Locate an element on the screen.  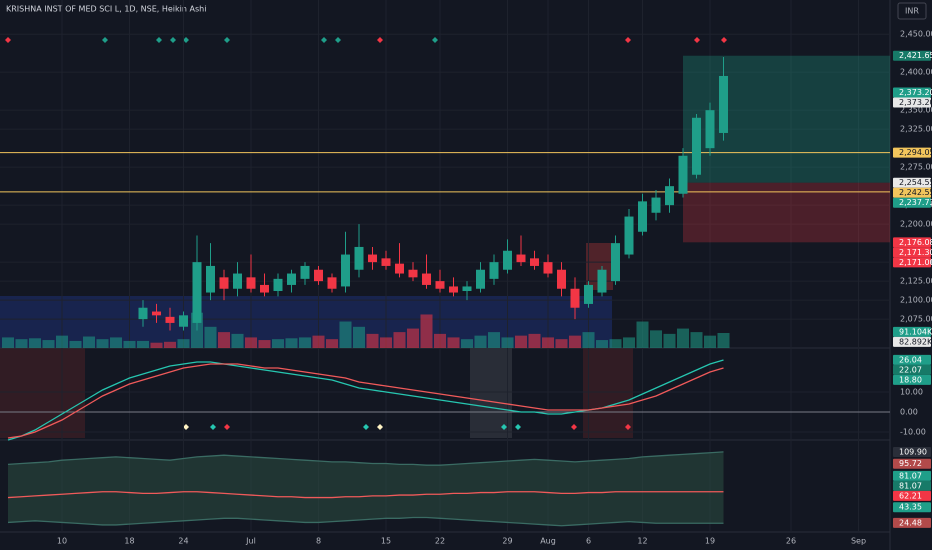
y-tick-label: 2,400.00 is located at coordinates (916, 72).